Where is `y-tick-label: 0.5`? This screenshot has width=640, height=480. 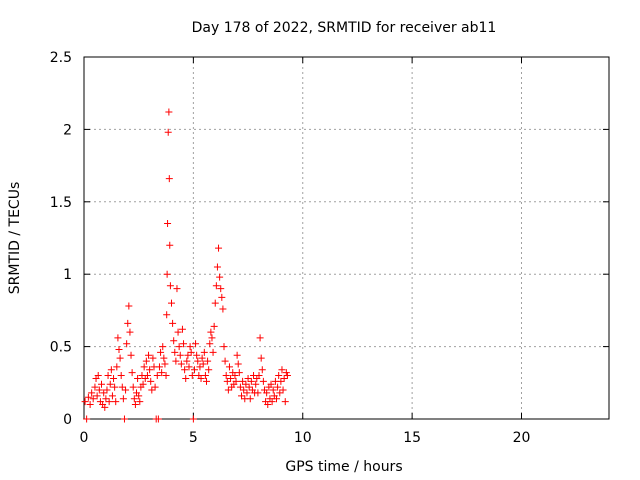
y-tick-label: 0.5 is located at coordinates (61, 348).